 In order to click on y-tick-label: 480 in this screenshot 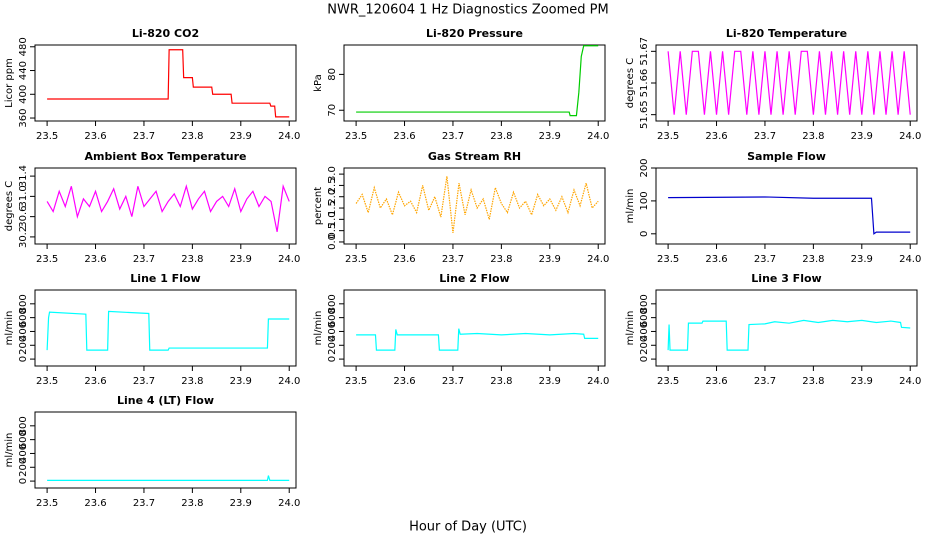, I will do `click(23, 46)`.